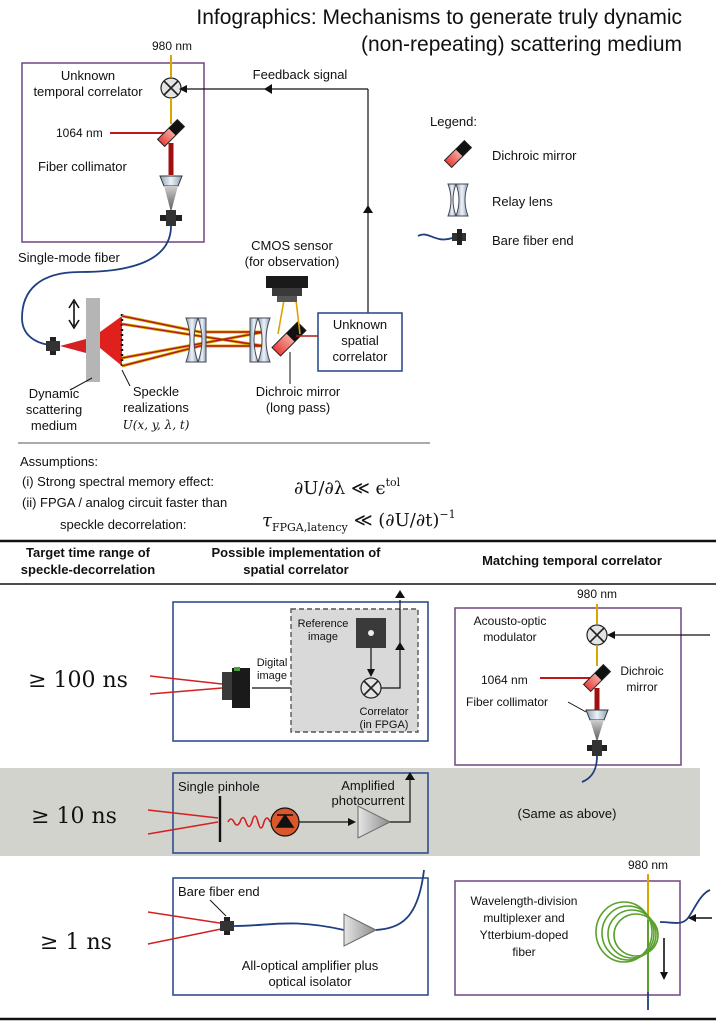 The width and height of the screenshot is (716, 1024). What do you see at coordinates (459, 237) in the screenshot?
I see `legend-bare-fiber-icon` at bounding box center [459, 237].